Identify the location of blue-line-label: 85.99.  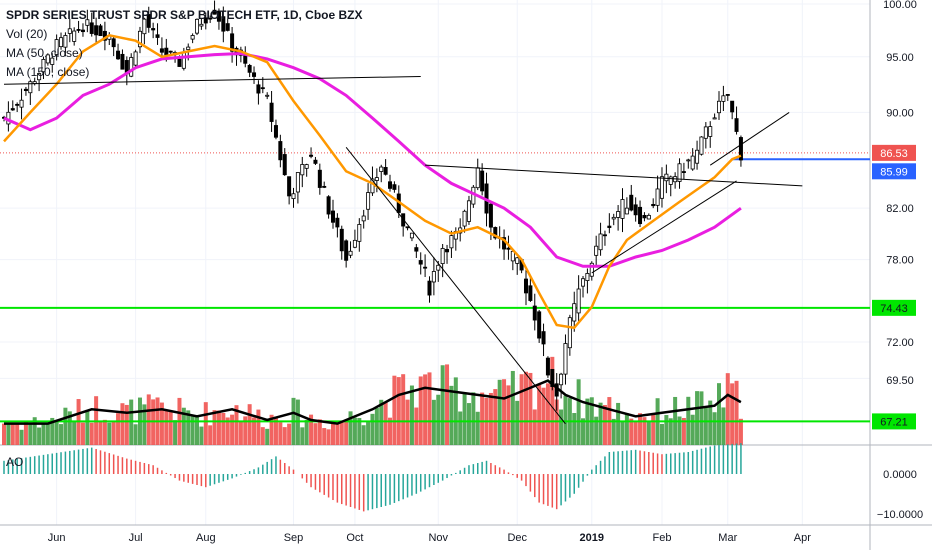
(894, 172).